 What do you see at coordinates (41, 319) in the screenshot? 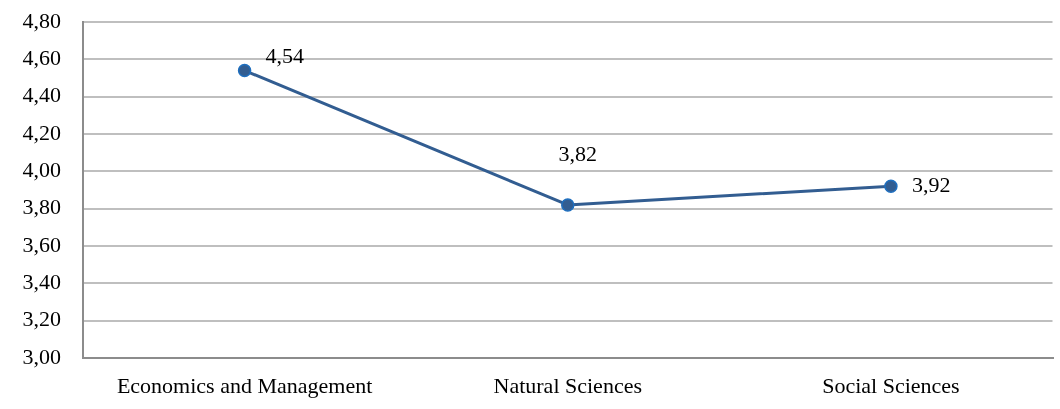
I see `y-tick-label: 3,20` at bounding box center [41, 319].